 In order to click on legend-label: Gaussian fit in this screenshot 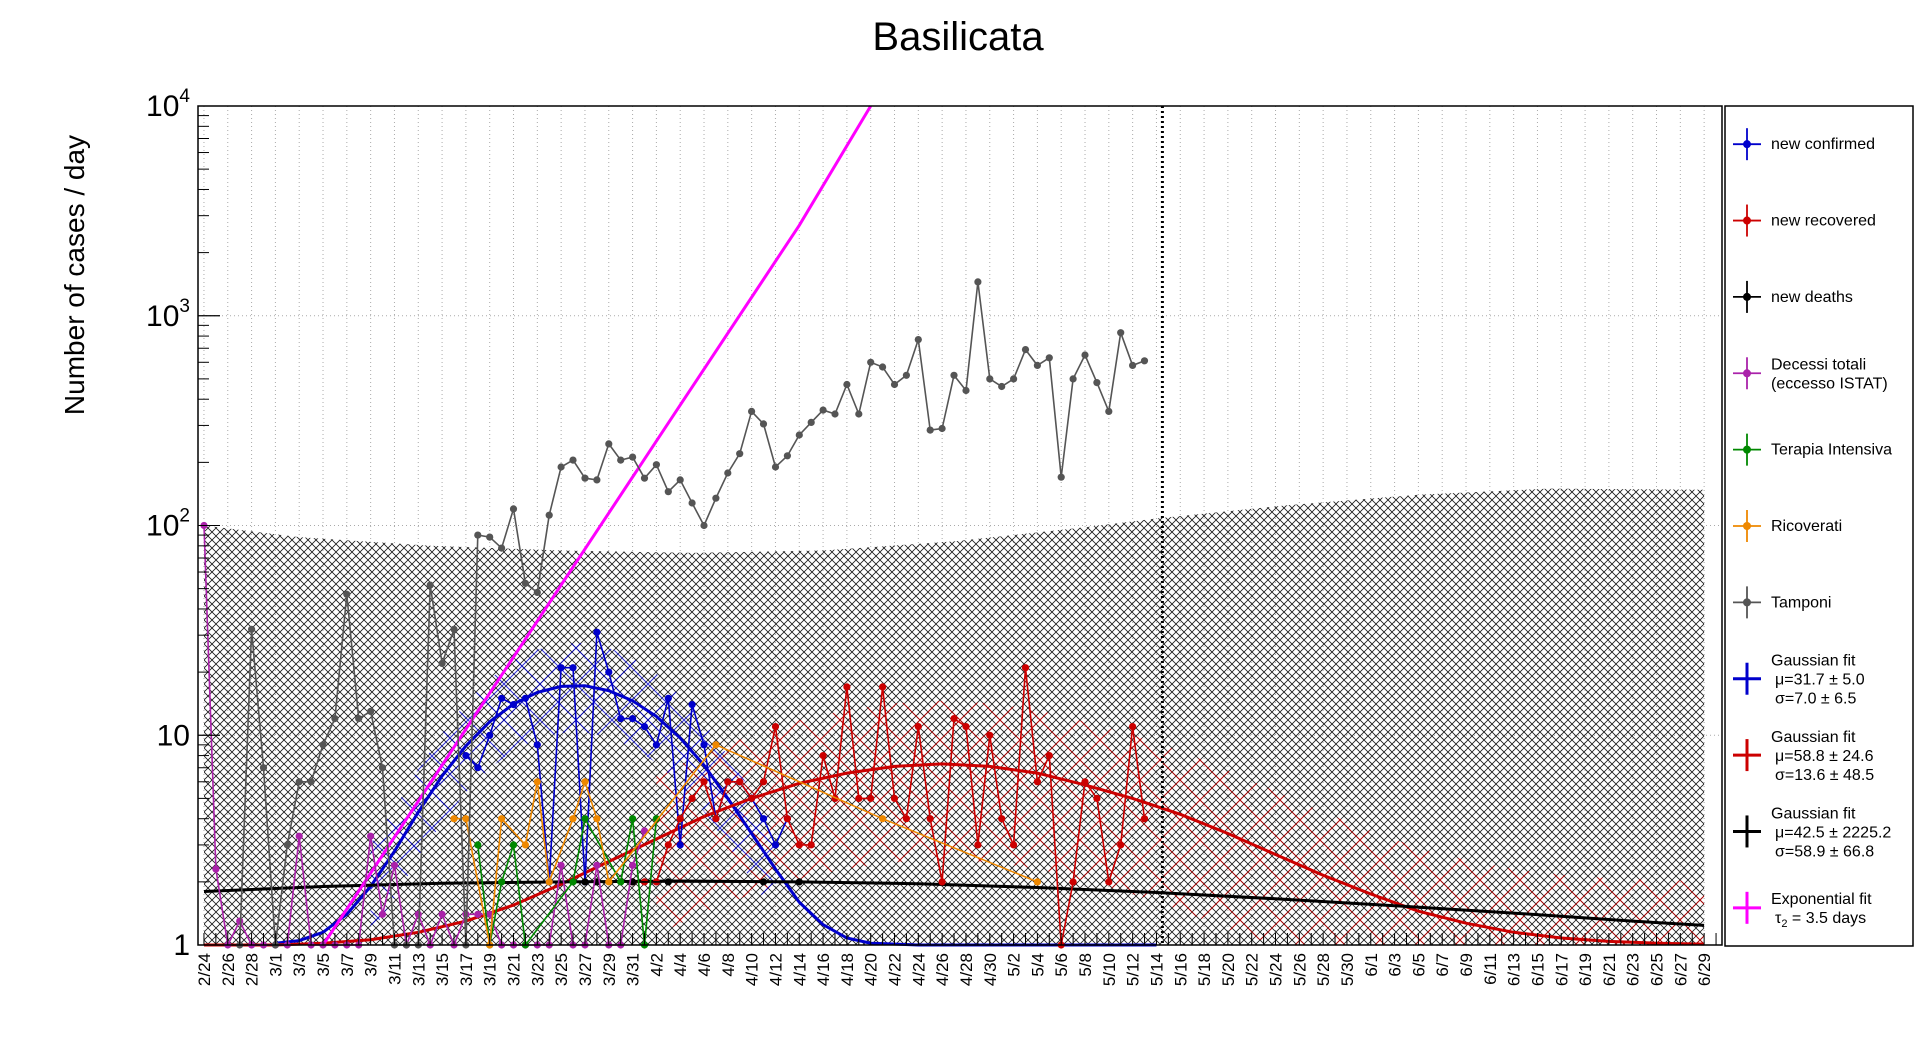, I will do `click(1813, 737)`.